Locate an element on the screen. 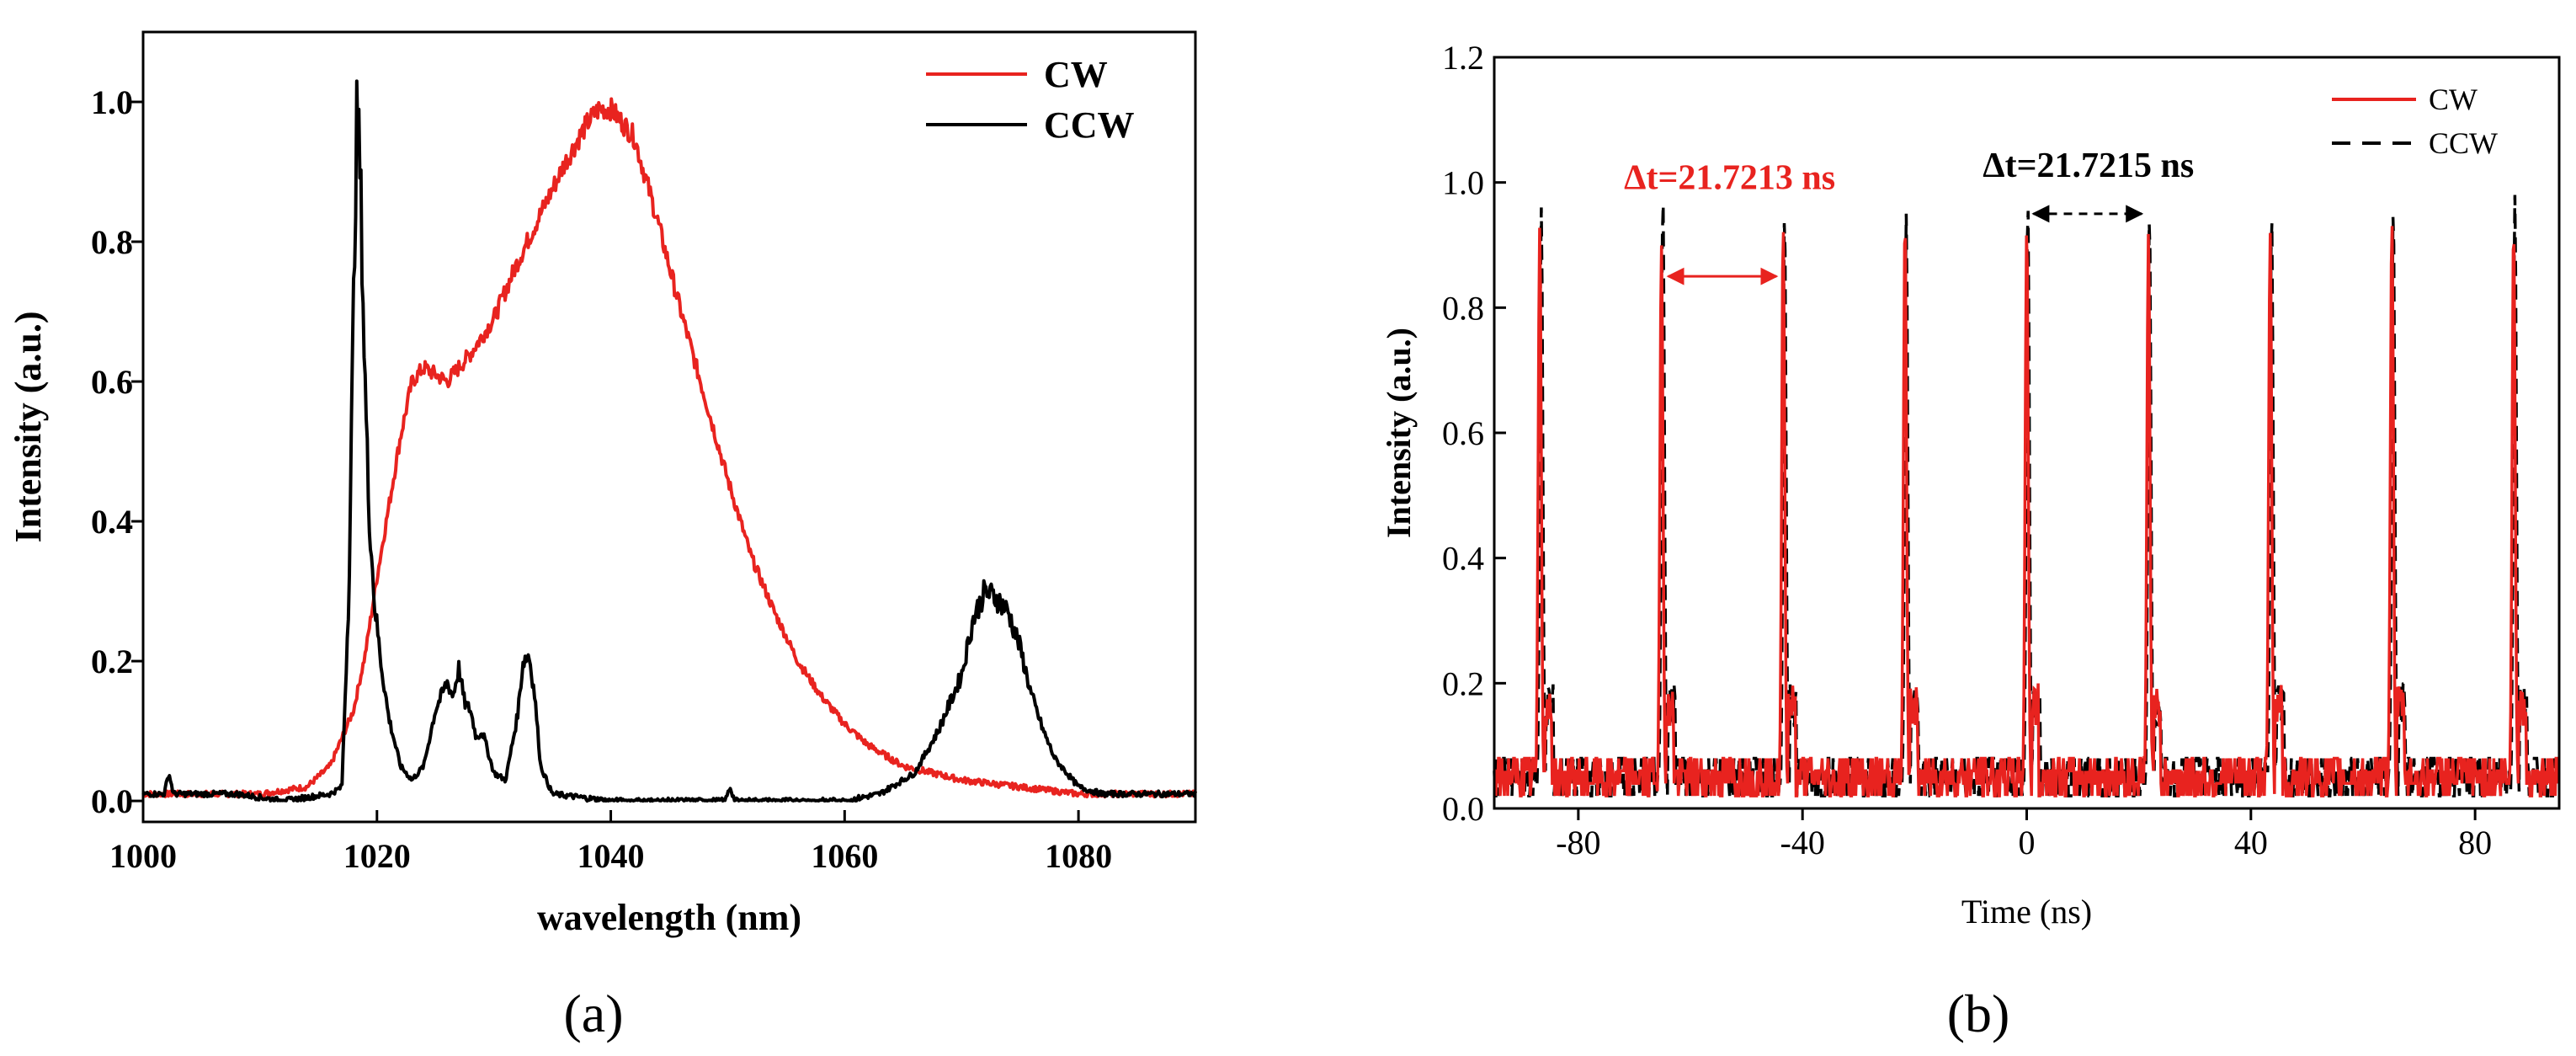 The height and width of the screenshot is (1056, 2576). a-y-tick-label: 0.8 is located at coordinates (112, 242).